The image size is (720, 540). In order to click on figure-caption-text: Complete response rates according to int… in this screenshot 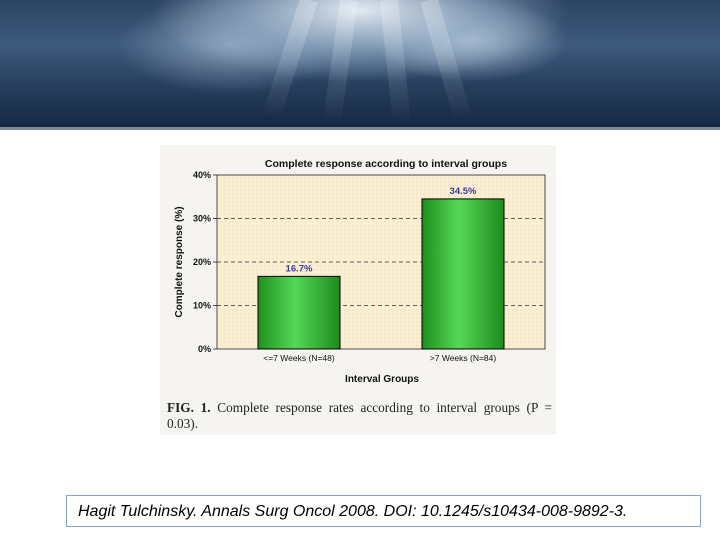, I will do `click(360, 415)`.